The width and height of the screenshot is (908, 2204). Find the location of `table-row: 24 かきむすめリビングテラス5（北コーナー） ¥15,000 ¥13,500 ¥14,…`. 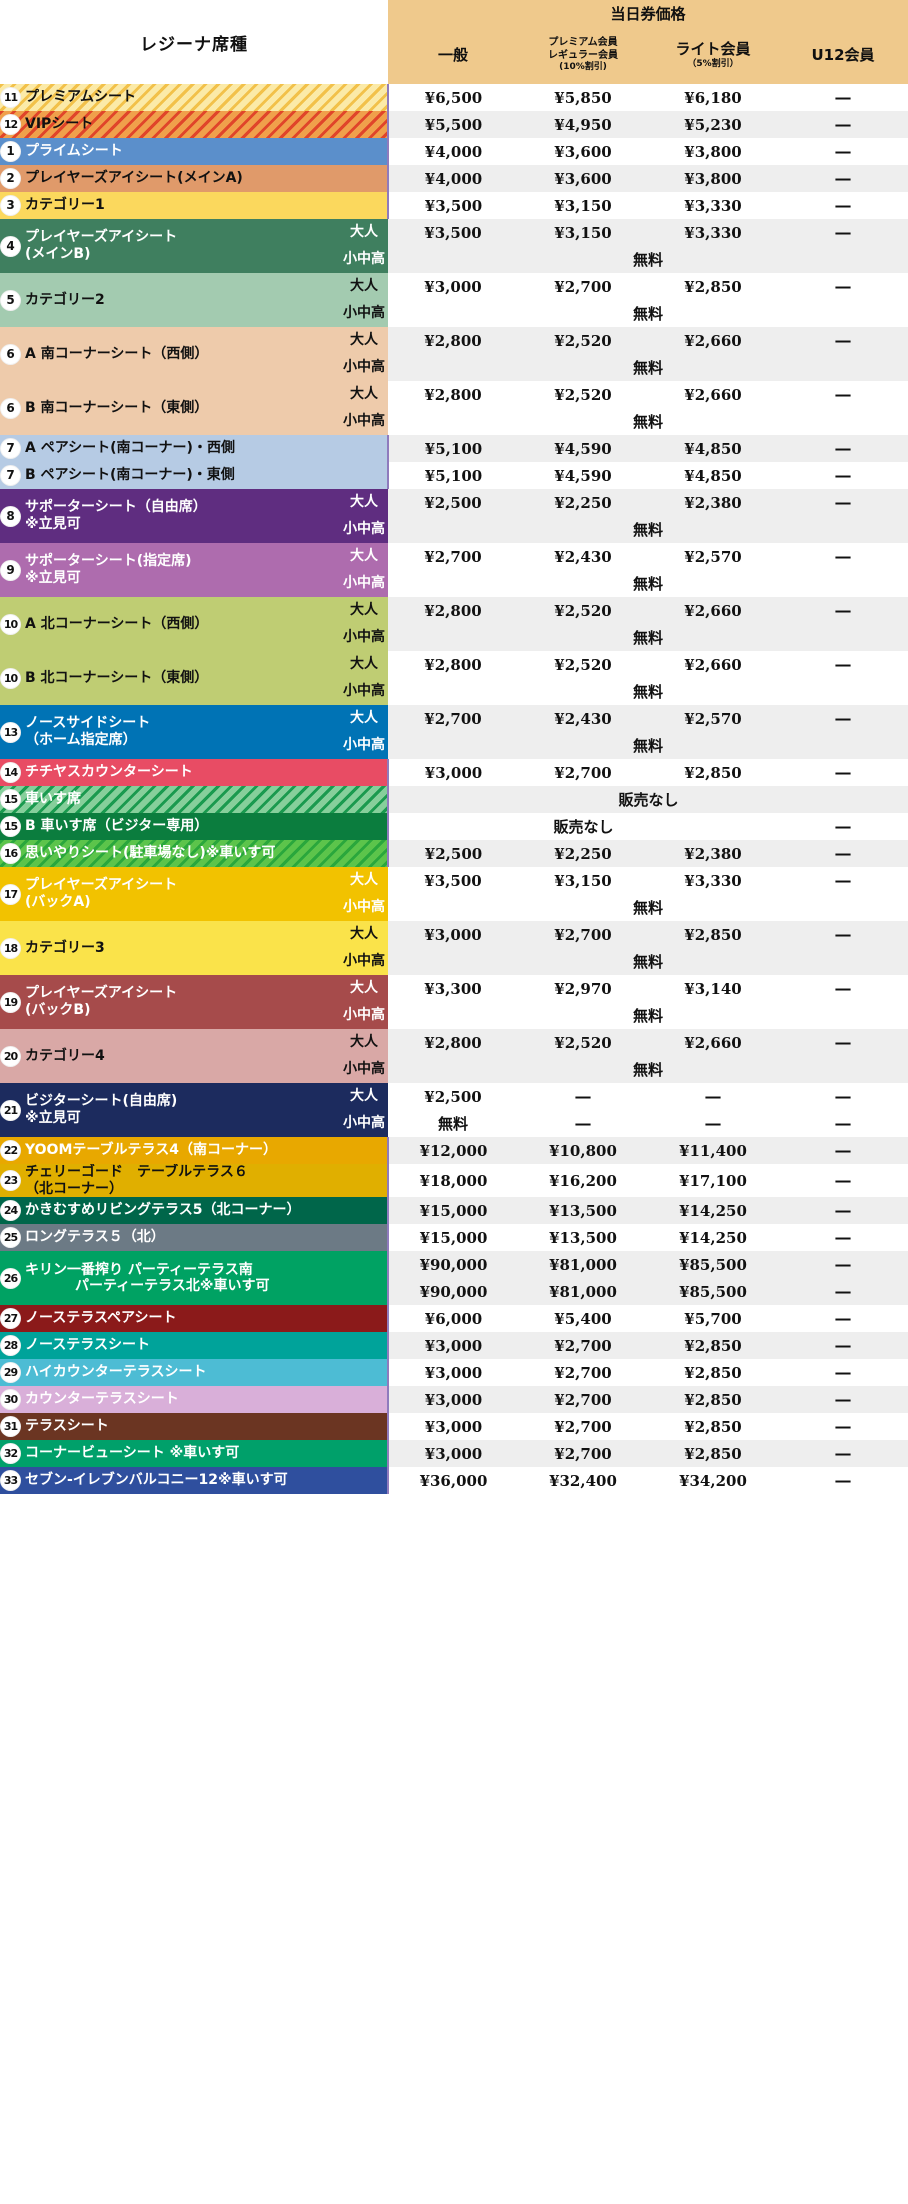

table-row: 24 かきむすめリビングテラス5（北コーナー） ¥15,000 ¥13,500 ¥14,… is located at coordinates (454, 1211).